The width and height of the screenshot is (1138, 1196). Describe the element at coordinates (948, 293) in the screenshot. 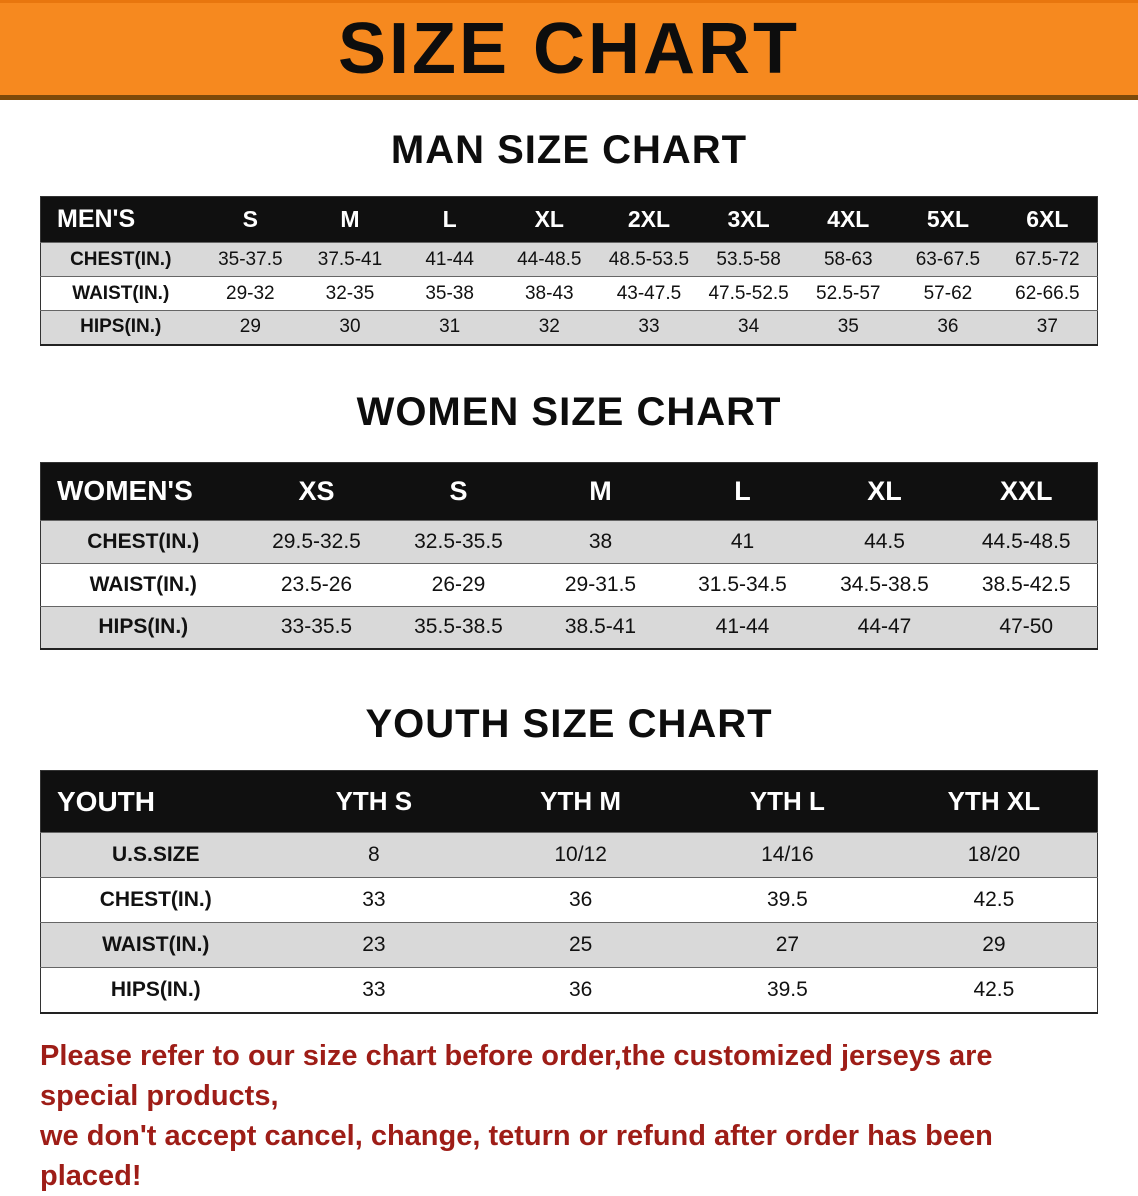

I see `size-value-cell: 57-62` at that location.